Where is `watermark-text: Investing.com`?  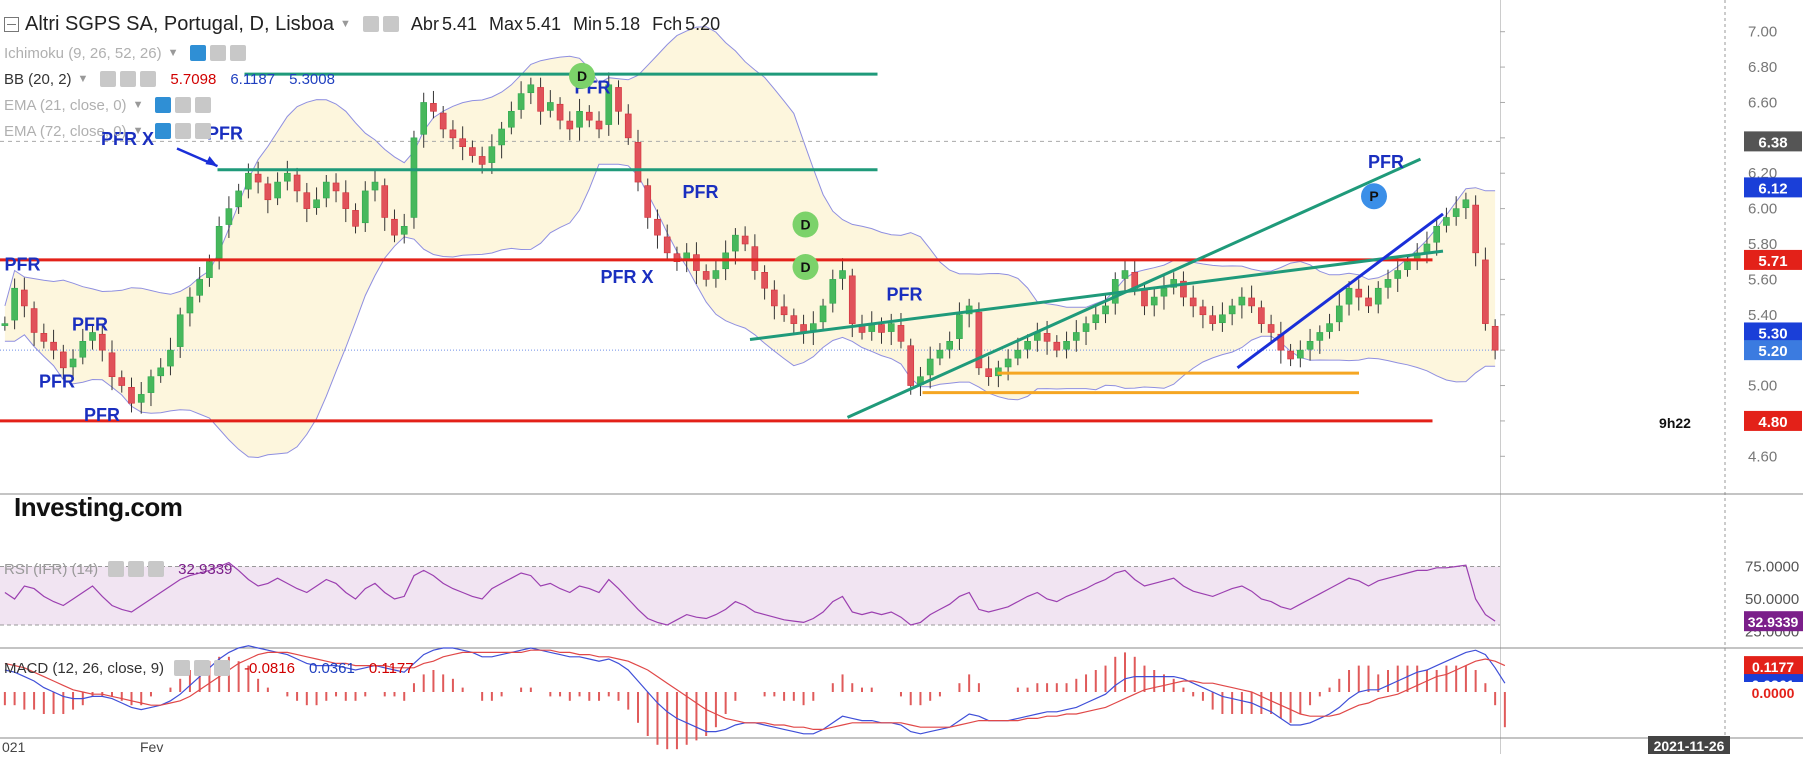
watermark-text: Investing.com is located at coordinates (98, 507).